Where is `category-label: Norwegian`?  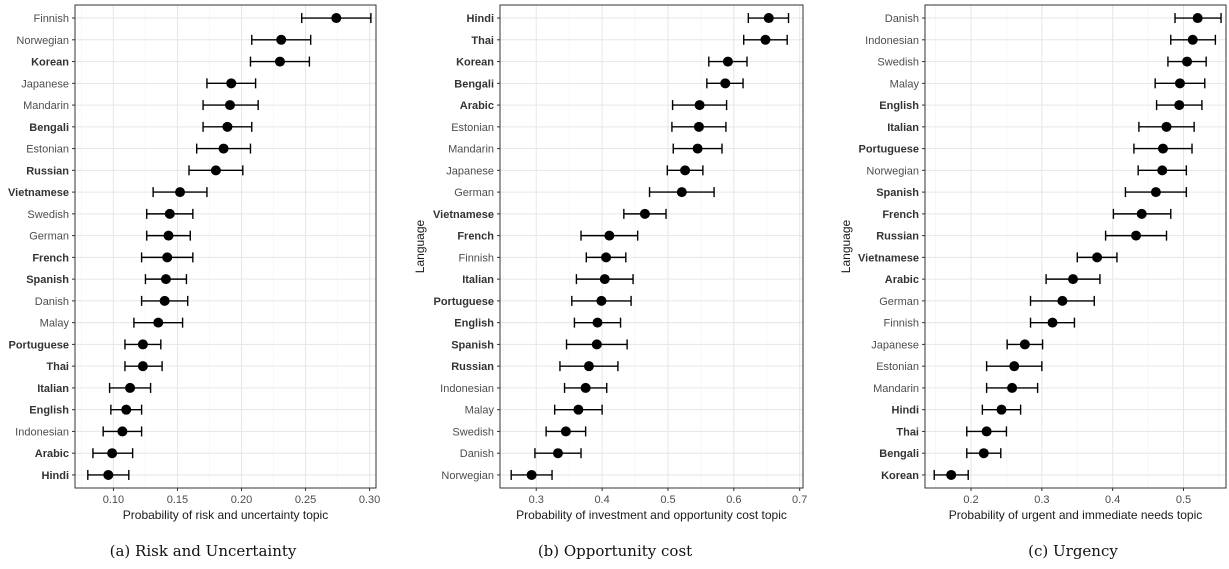 category-label: Norwegian is located at coordinates (42, 41).